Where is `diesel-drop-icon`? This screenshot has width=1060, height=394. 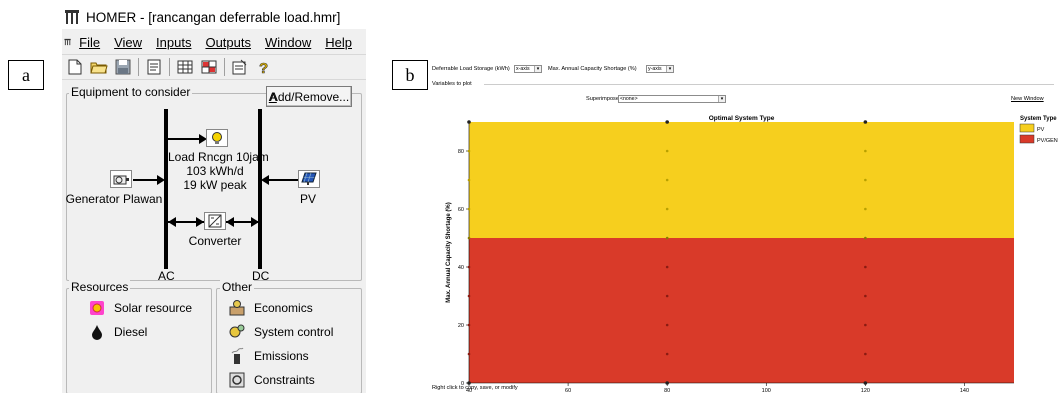
diesel-drop-icon is located at coordinates (97, 332).